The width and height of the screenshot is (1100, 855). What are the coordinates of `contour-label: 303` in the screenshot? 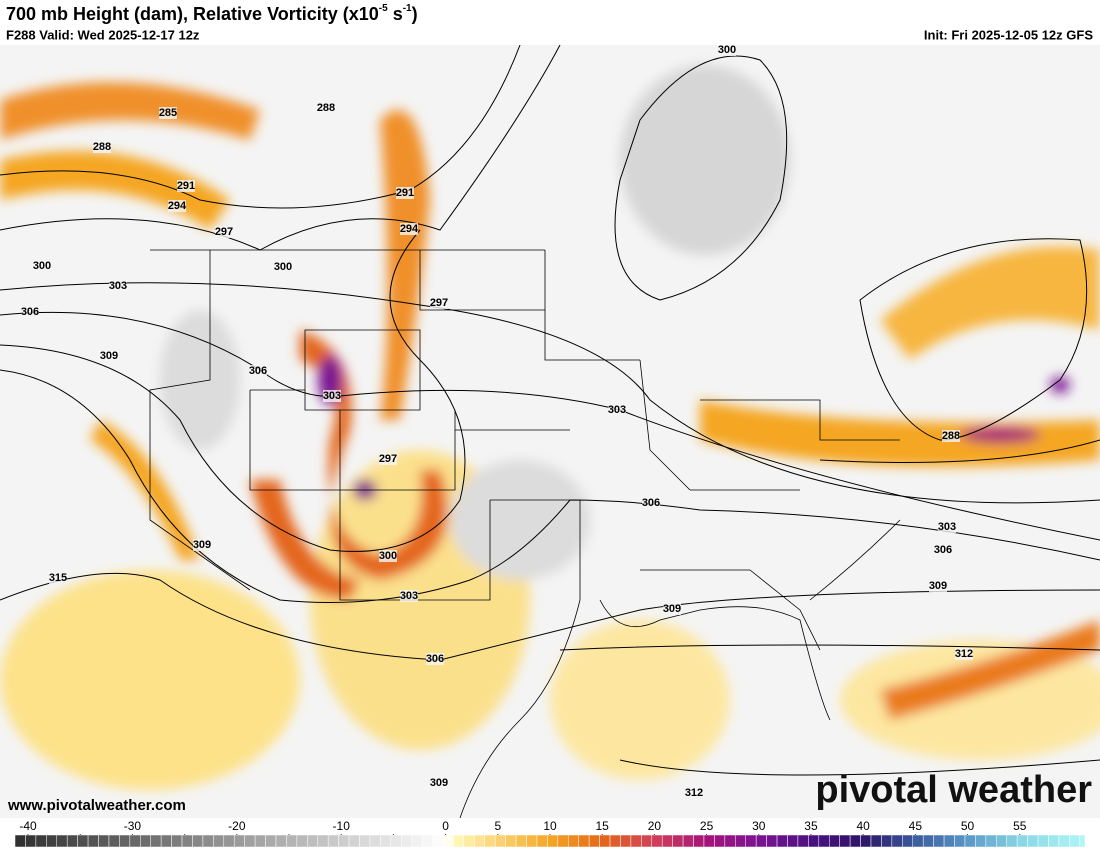 It's located at (617, 410).